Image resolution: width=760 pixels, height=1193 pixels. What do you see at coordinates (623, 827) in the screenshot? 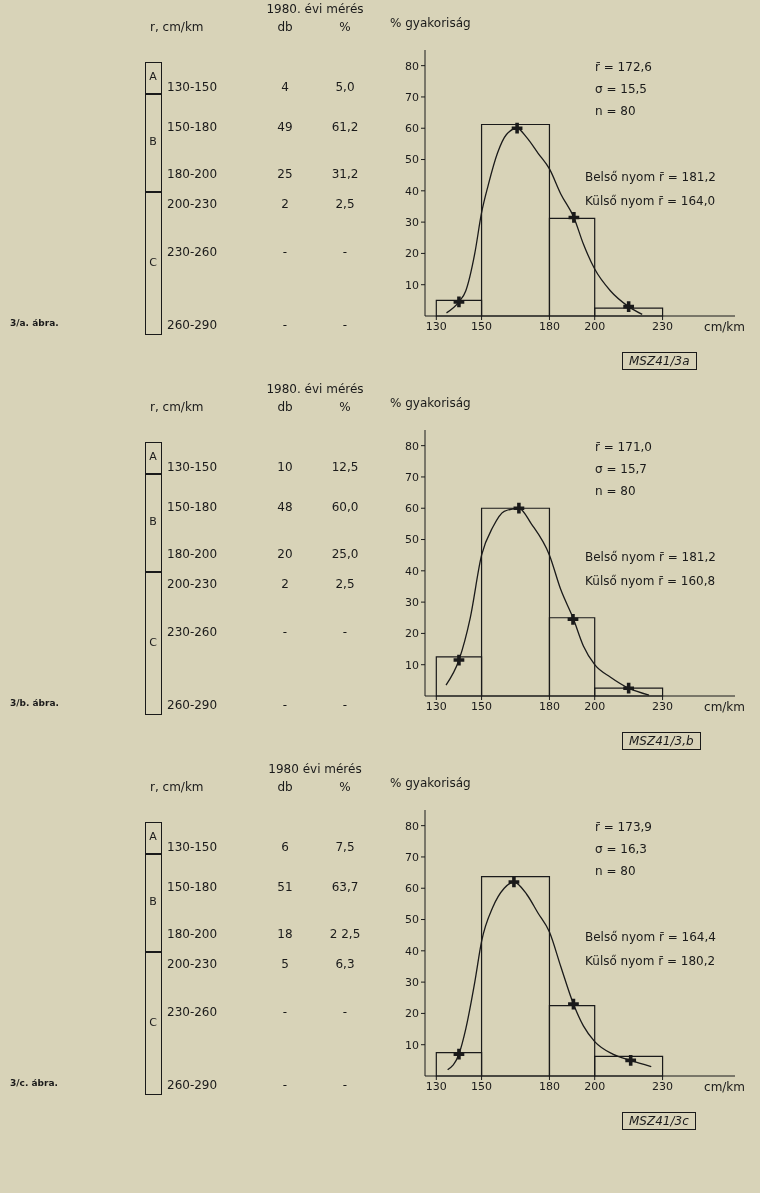
I see `annotation: r̄ = 173,9` at bounding box center [623, 827].